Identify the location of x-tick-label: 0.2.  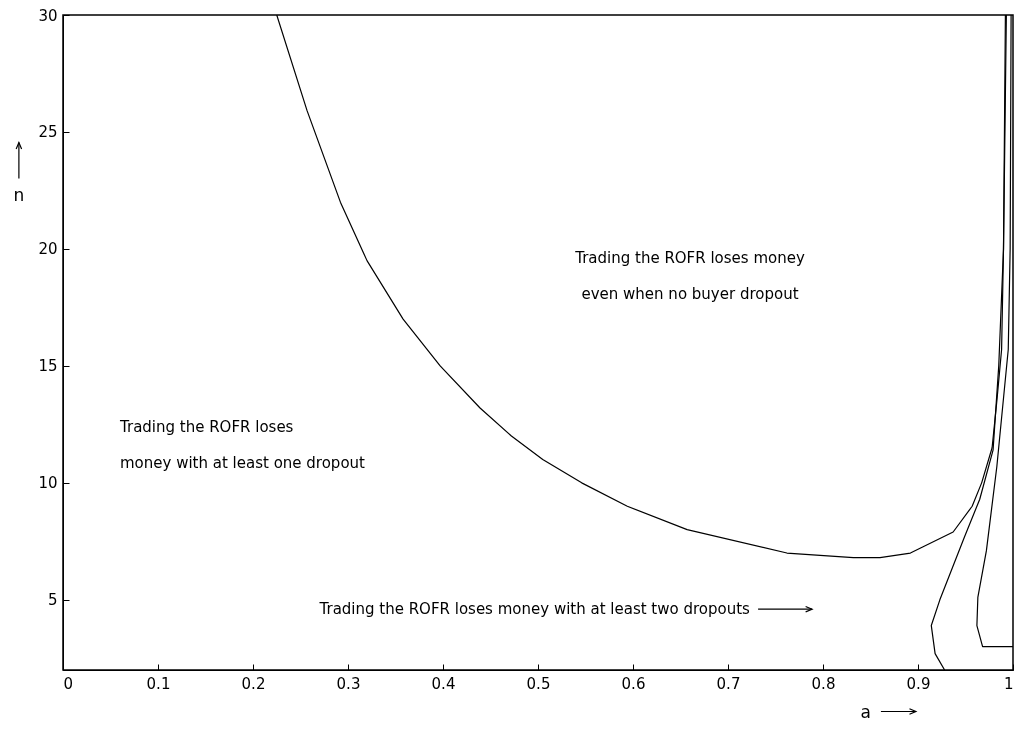
(253, 683).